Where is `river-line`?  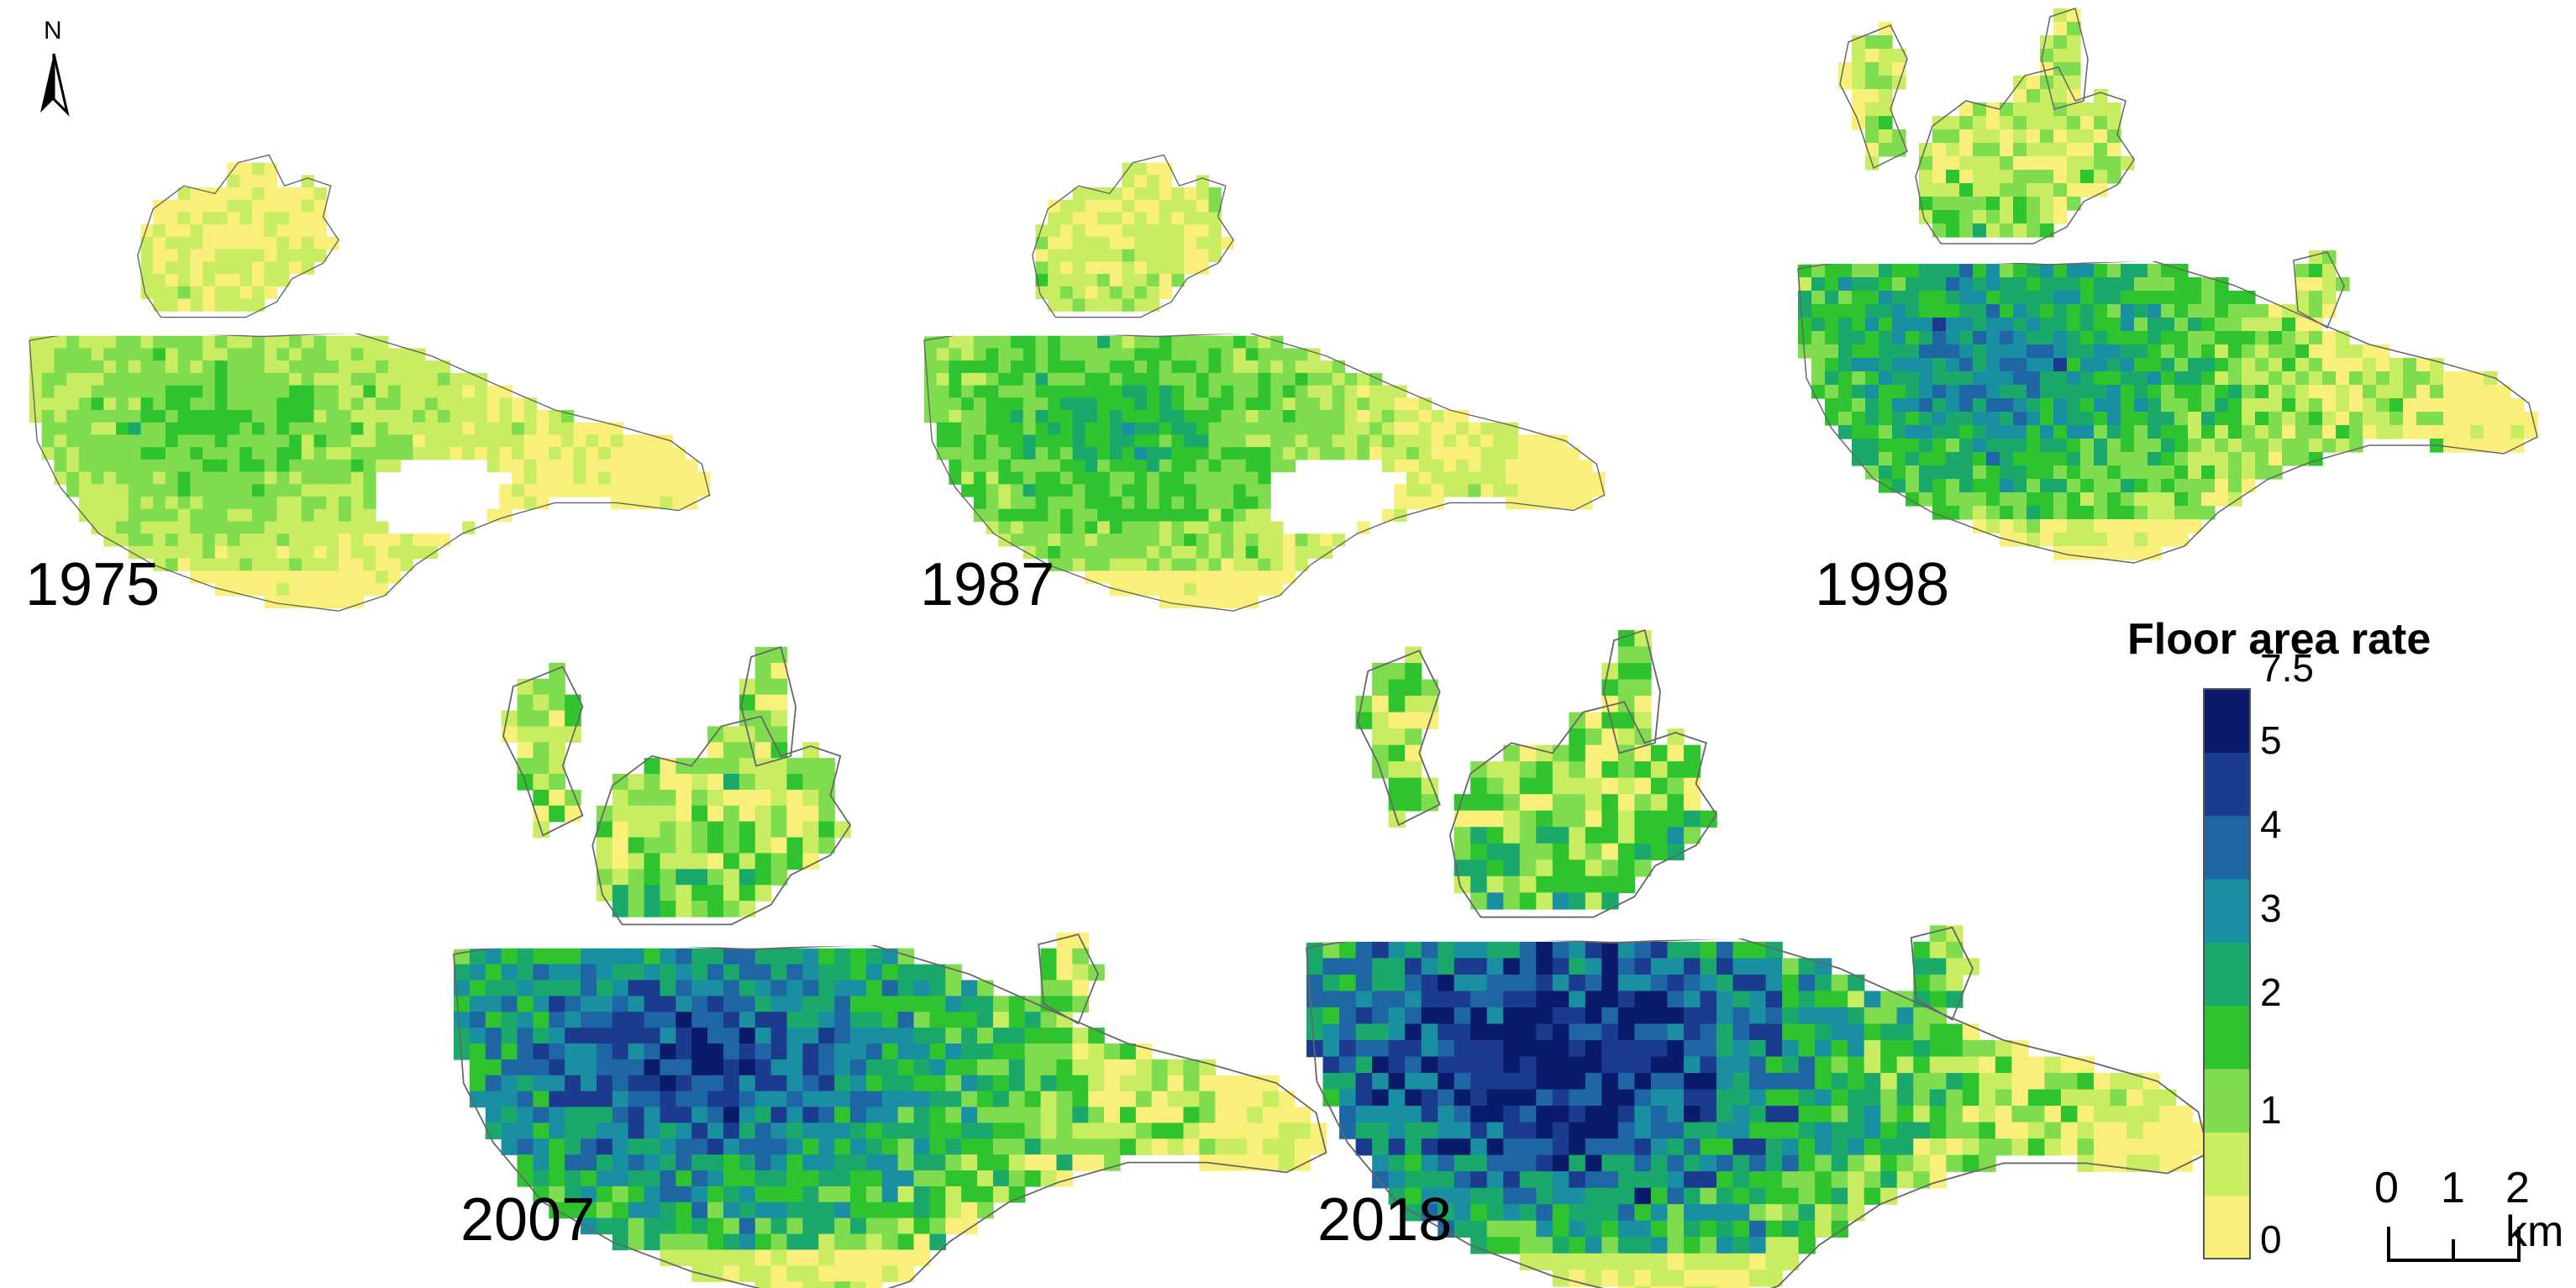 river-line is located at coordinates (1584, 923).